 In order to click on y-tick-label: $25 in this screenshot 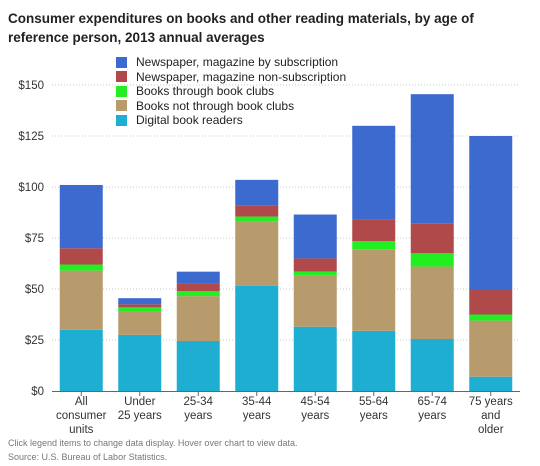, I will do `click(34, 341)`.